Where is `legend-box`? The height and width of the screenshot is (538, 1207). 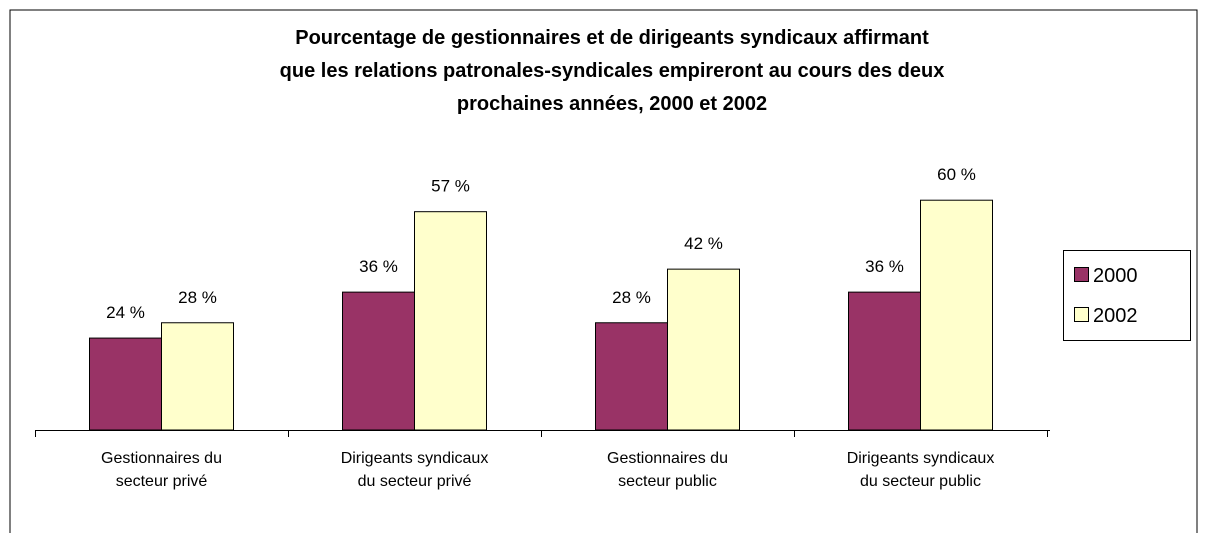 legend-box is located at coordinates (1127, 295).